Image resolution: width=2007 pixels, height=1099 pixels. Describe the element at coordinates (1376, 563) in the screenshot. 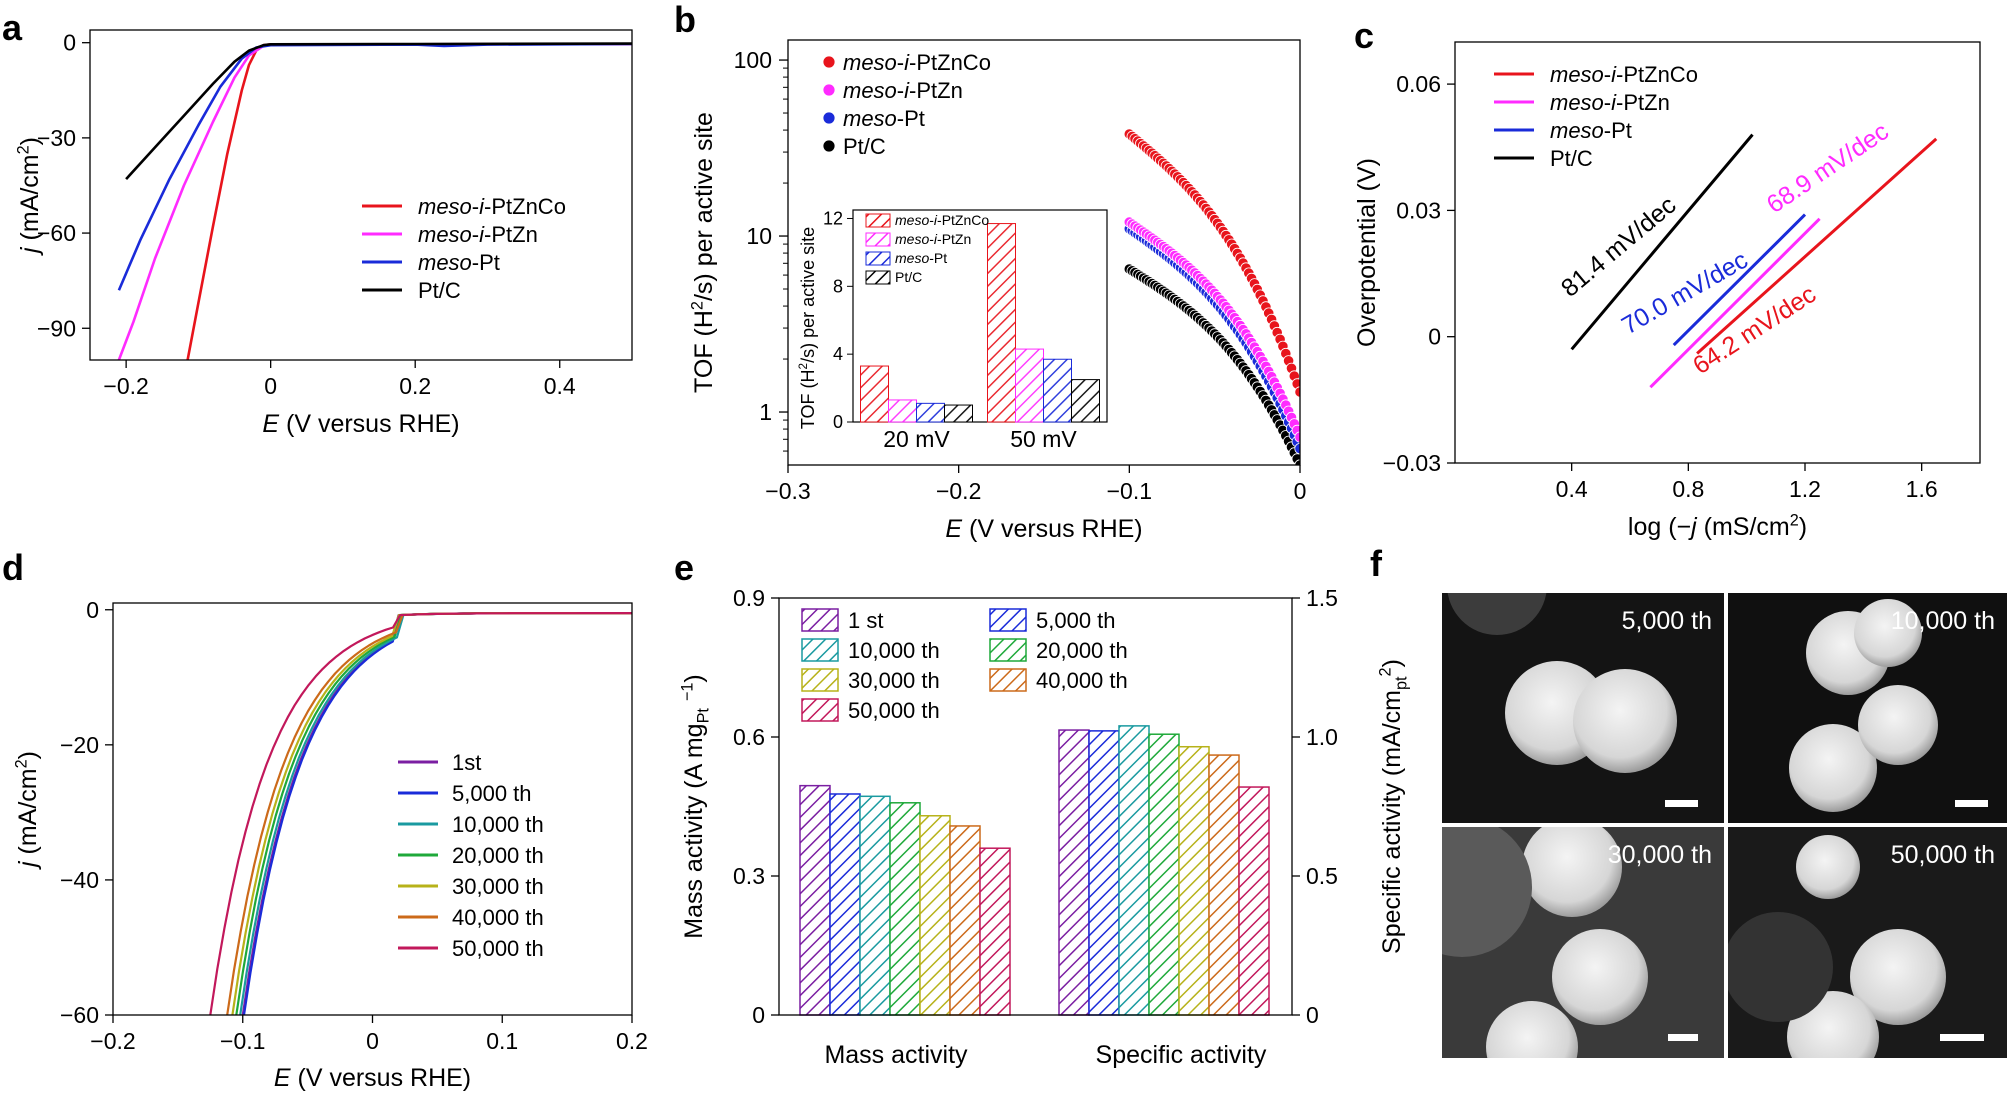

I see `panel-letter-f: f` at that location.